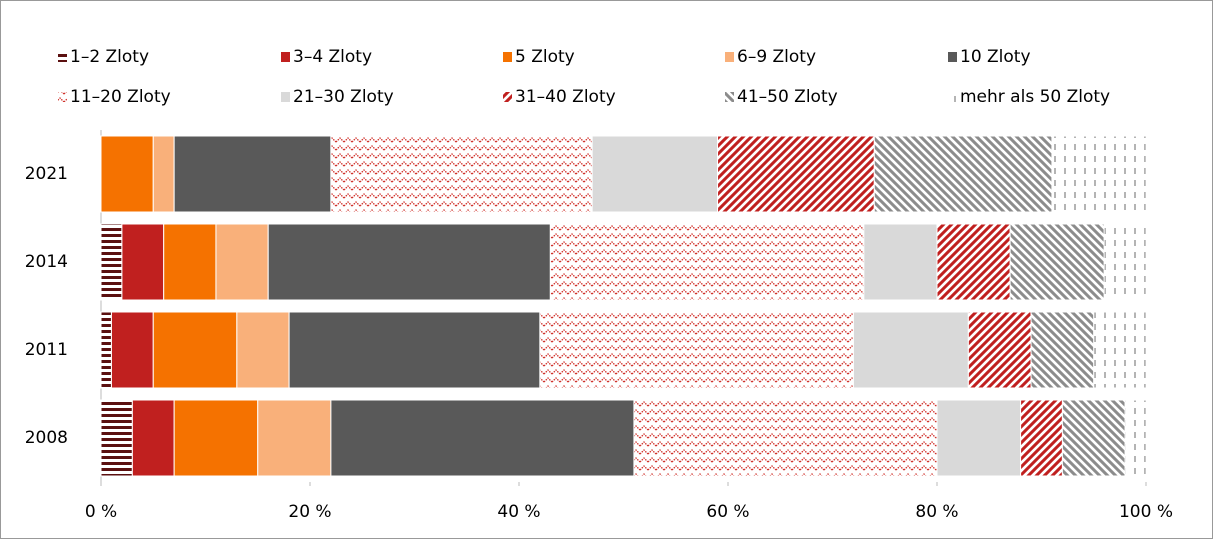 This screenshot has width=1213, height=543. Describe the element at coordinates (545, 57) in the screenshot. I see `legend-label: 5 Zloty` at that location.